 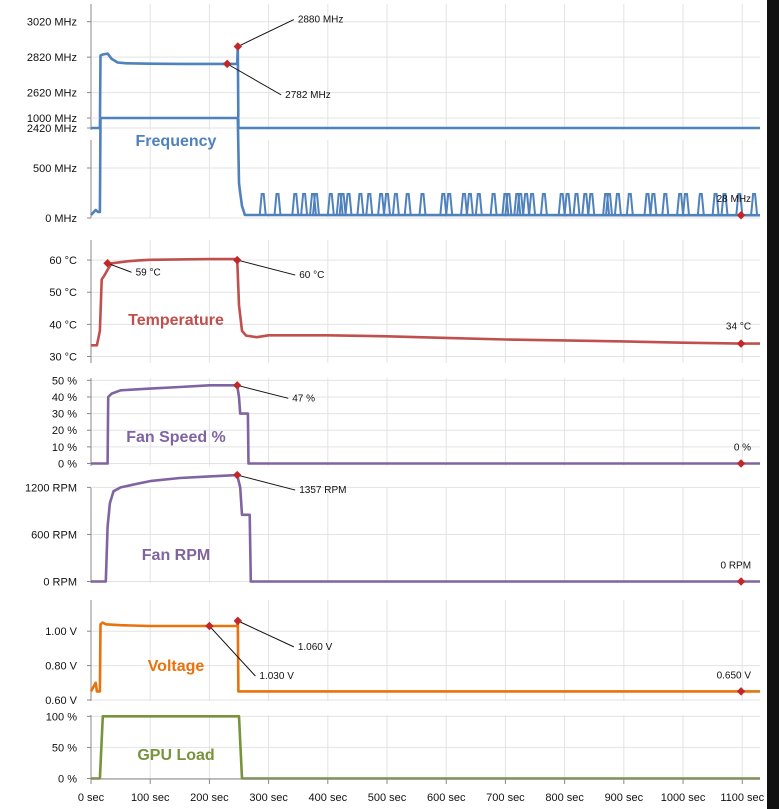 I want to click on y-tick-label: 600 RPM, so click(x=54, y=535).